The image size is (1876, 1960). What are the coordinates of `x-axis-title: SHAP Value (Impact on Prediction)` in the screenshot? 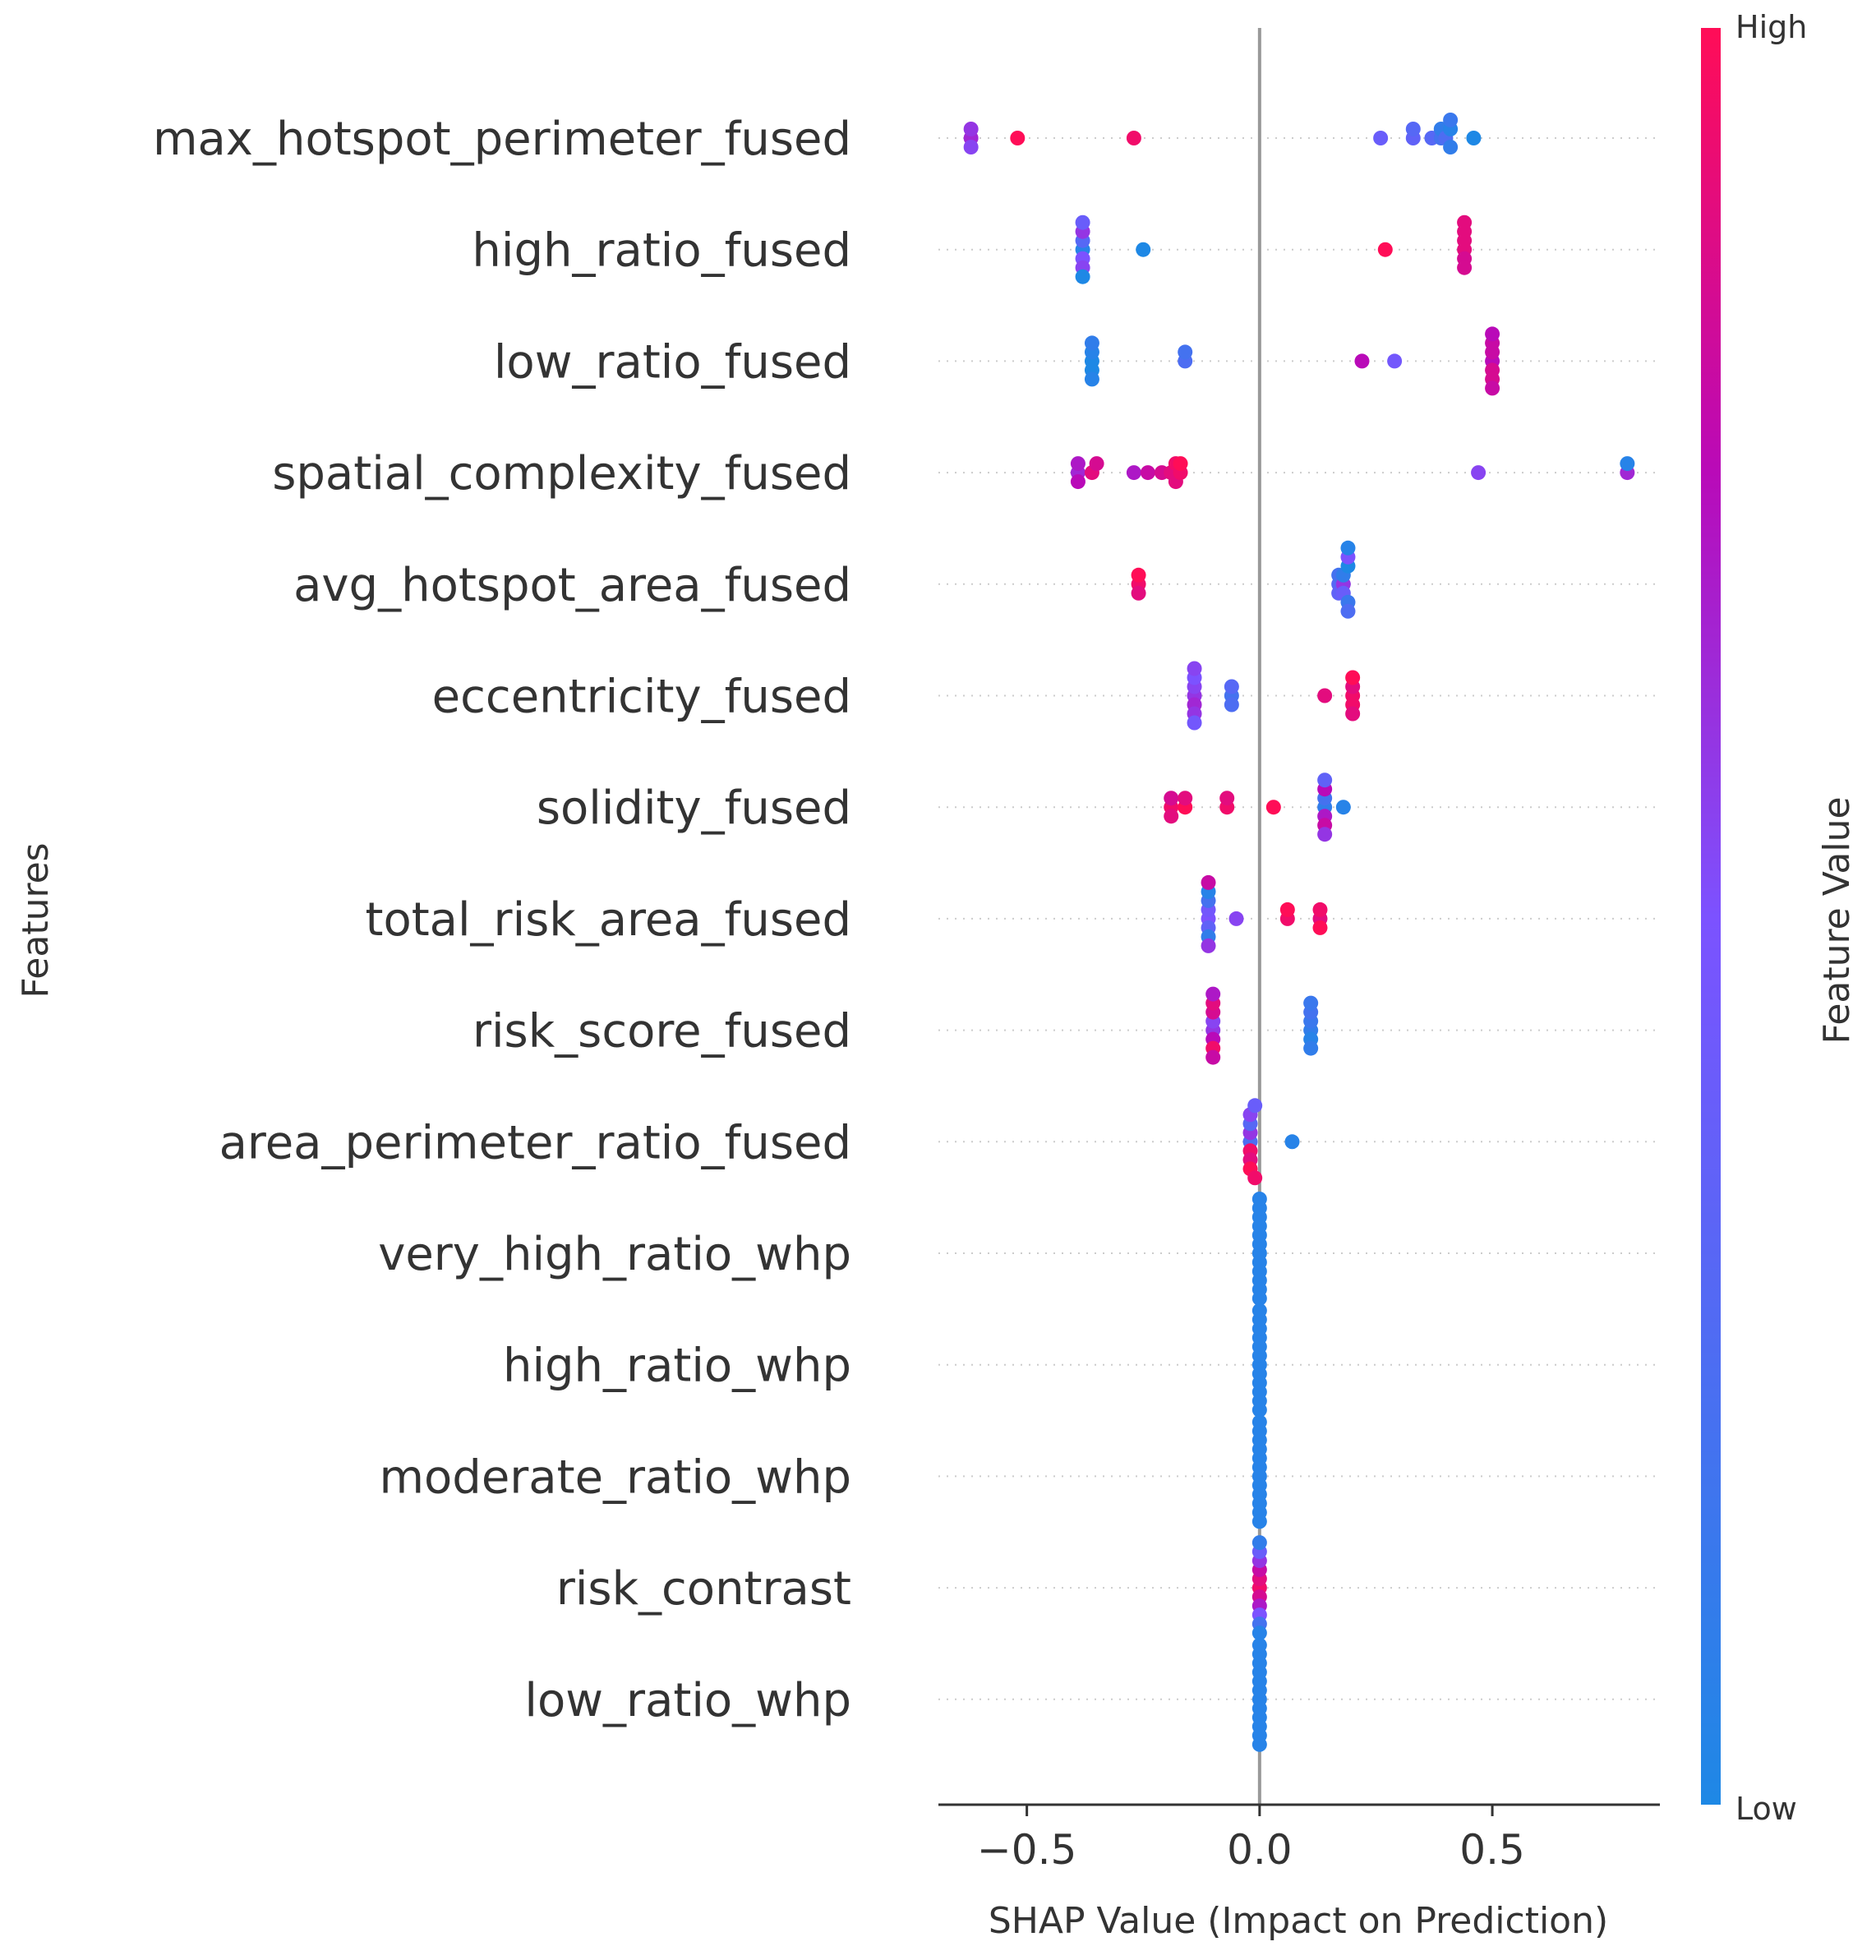 It's located at (1299, 1921).